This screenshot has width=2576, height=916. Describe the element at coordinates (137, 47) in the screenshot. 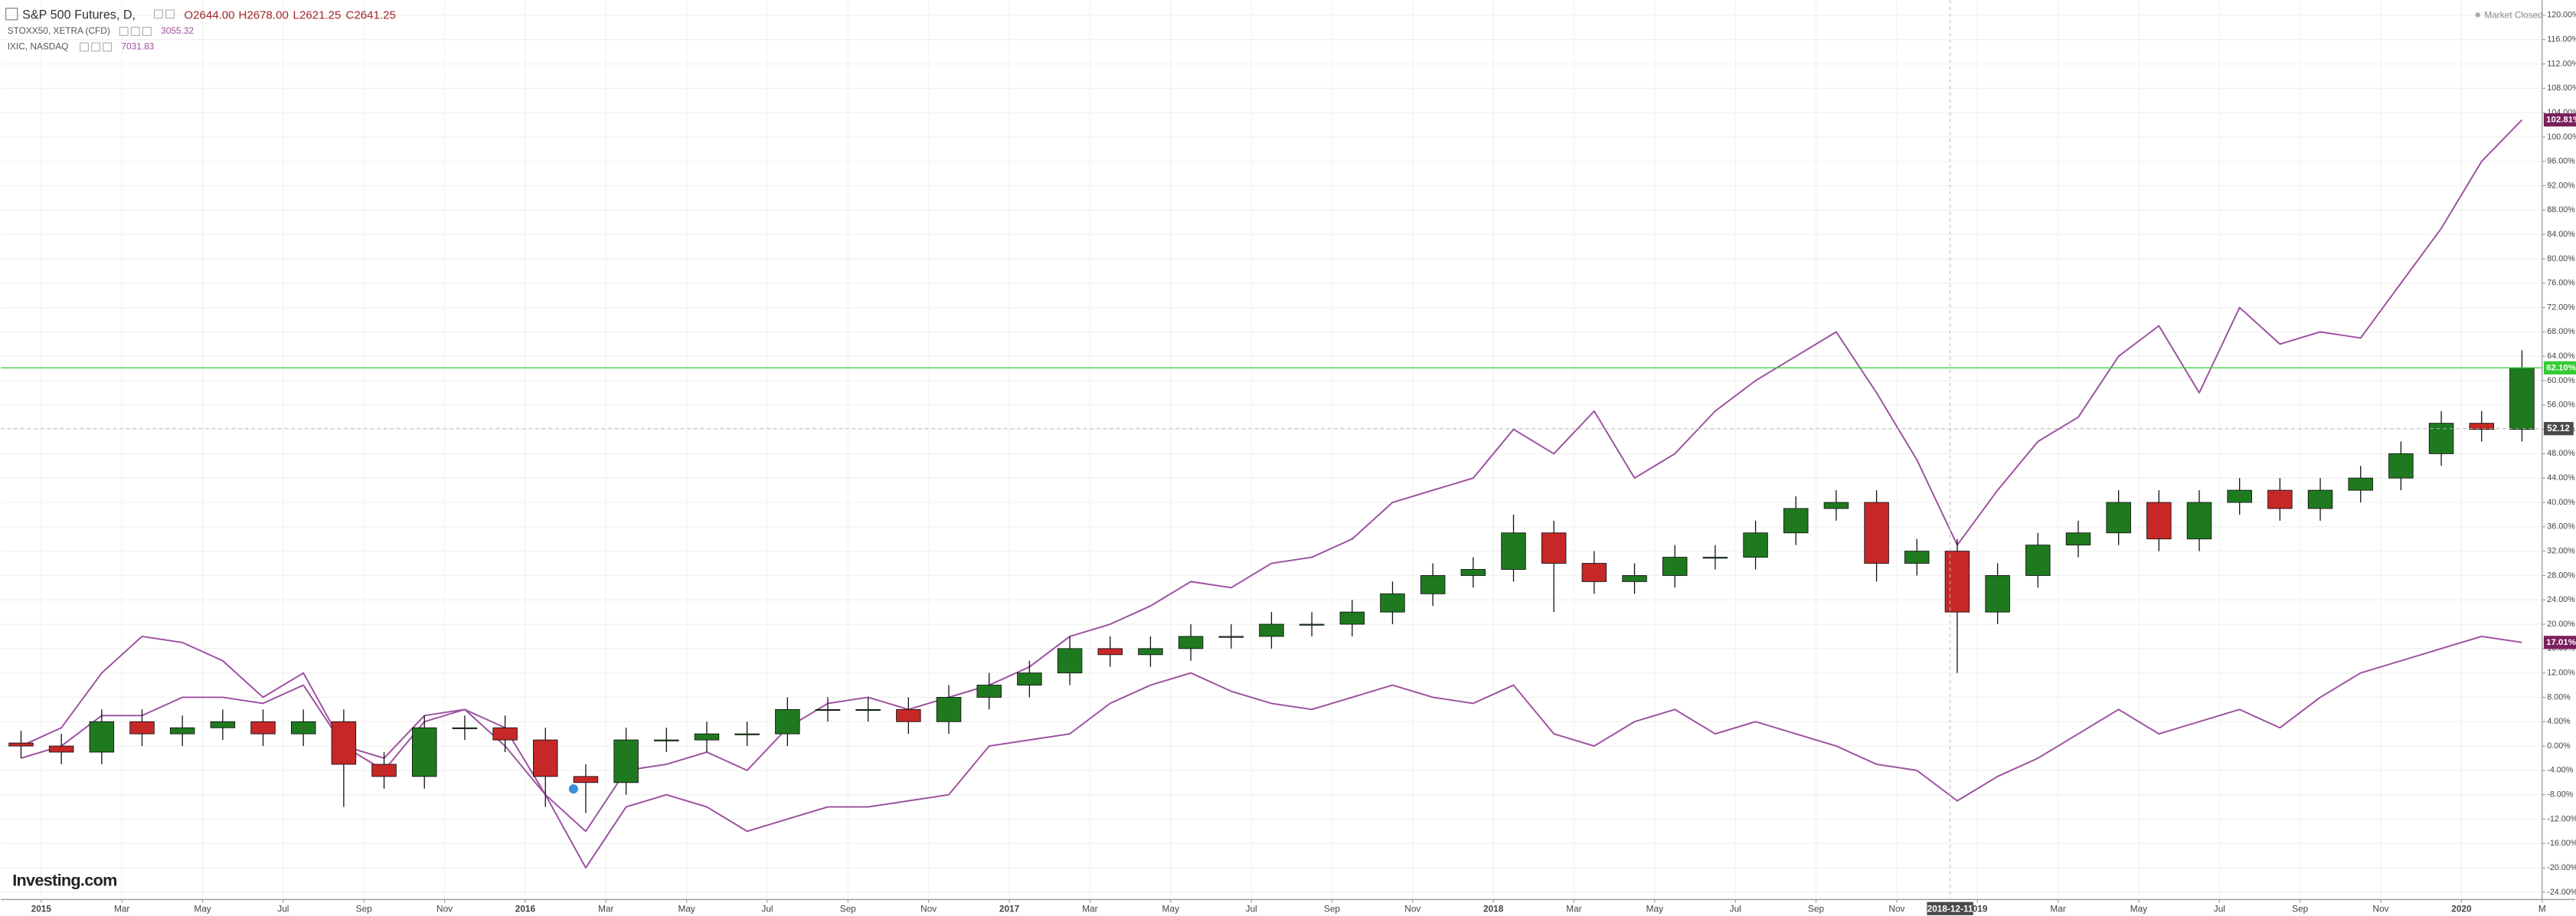

I see `legend-price: 7031.83` at that location.